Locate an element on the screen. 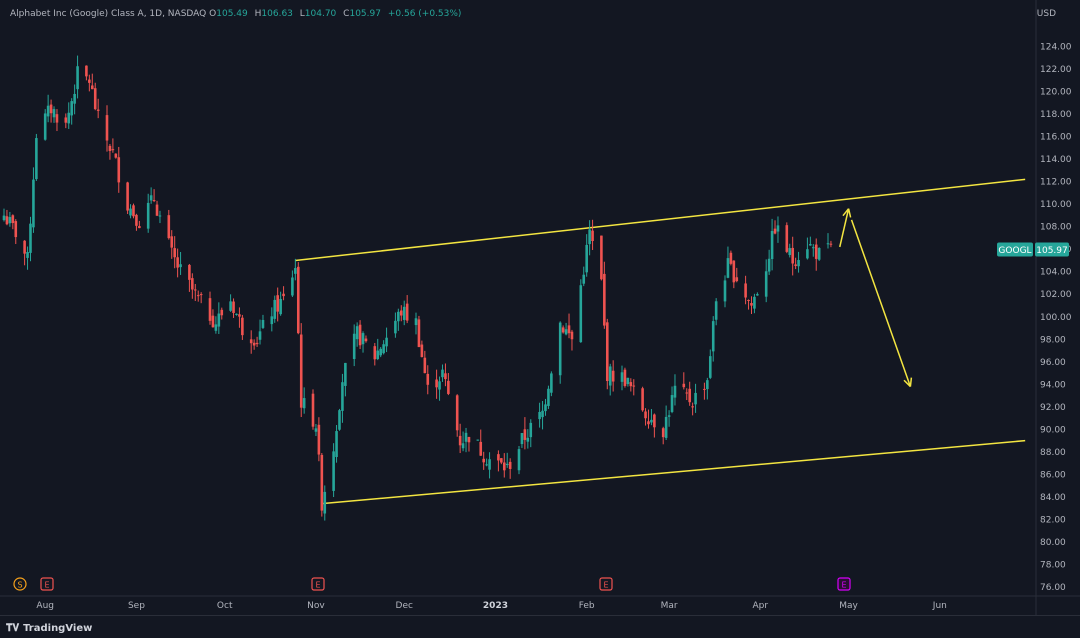  y-tick-label: 82.00 is located at coordinates (1053, 520).